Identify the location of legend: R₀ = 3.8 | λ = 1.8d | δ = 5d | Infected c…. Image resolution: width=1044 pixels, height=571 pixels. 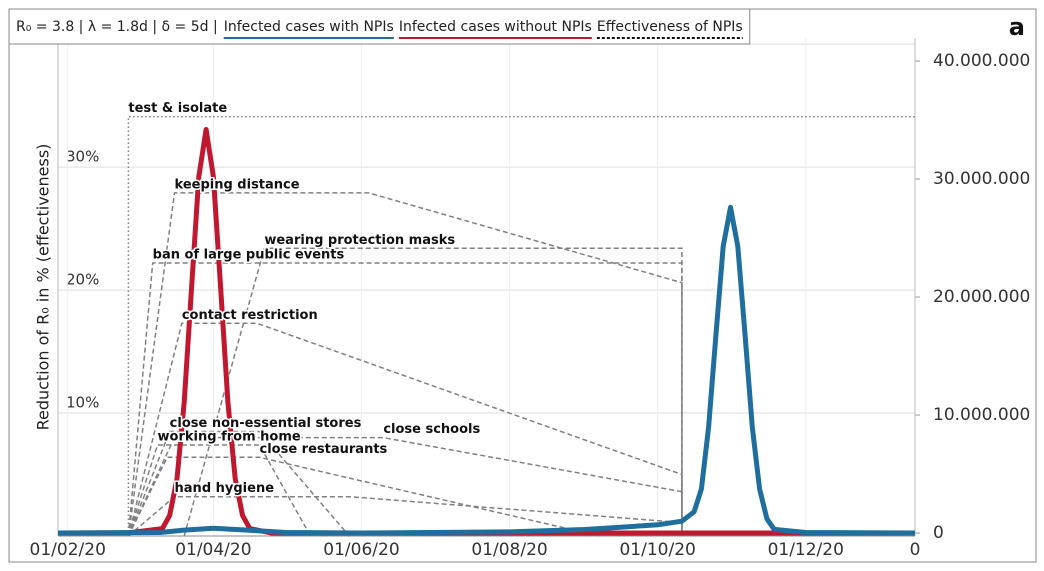
(379, 26).